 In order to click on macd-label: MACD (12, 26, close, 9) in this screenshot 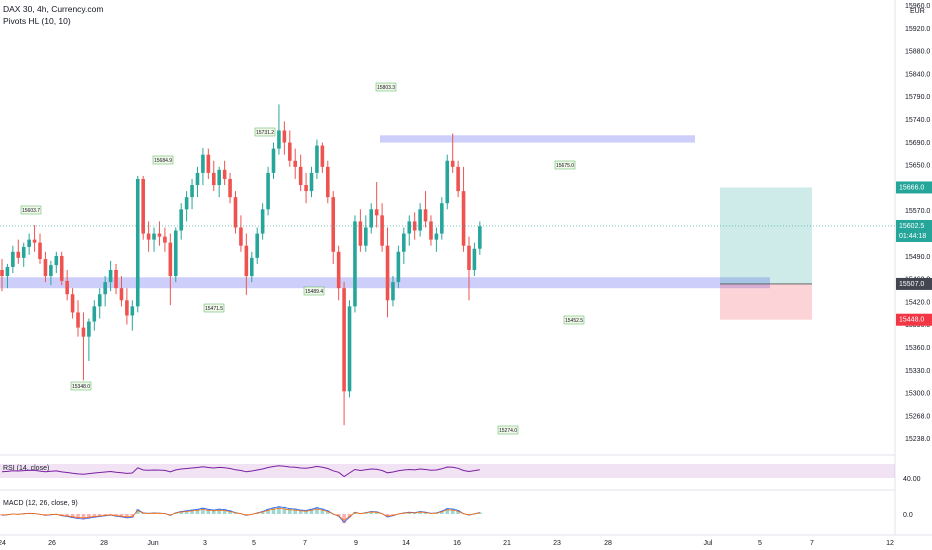, I will do `click(40, 503)`.